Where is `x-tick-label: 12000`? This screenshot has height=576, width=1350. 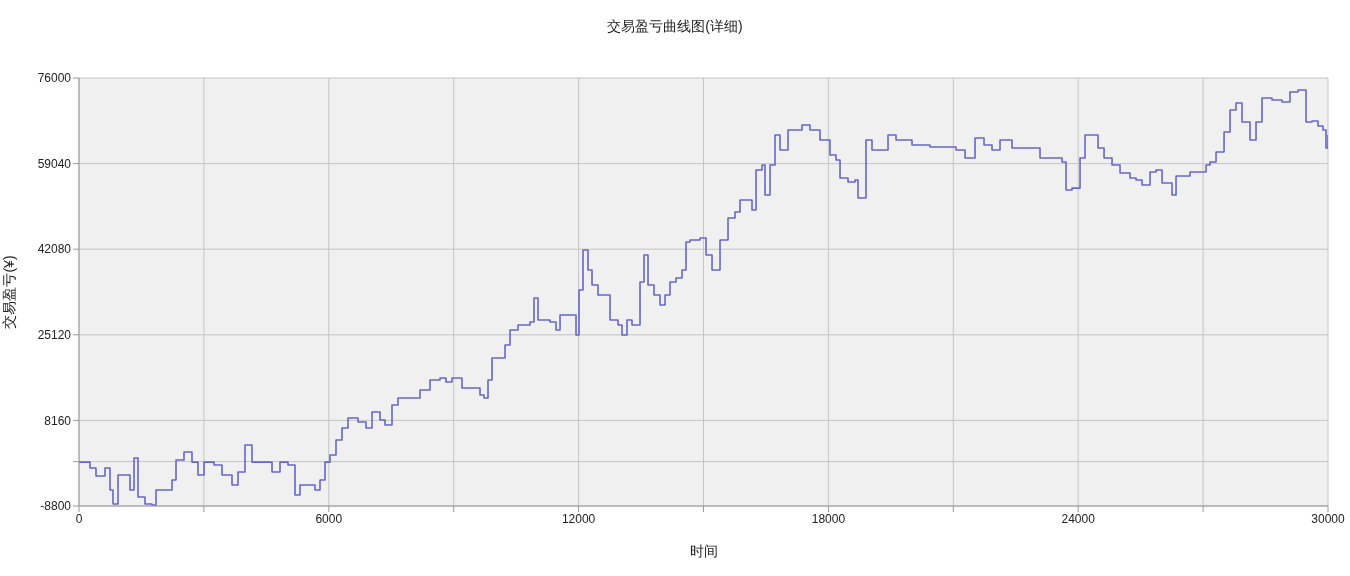 x-tick-label: 12000 is located at coordinates (578, 518).